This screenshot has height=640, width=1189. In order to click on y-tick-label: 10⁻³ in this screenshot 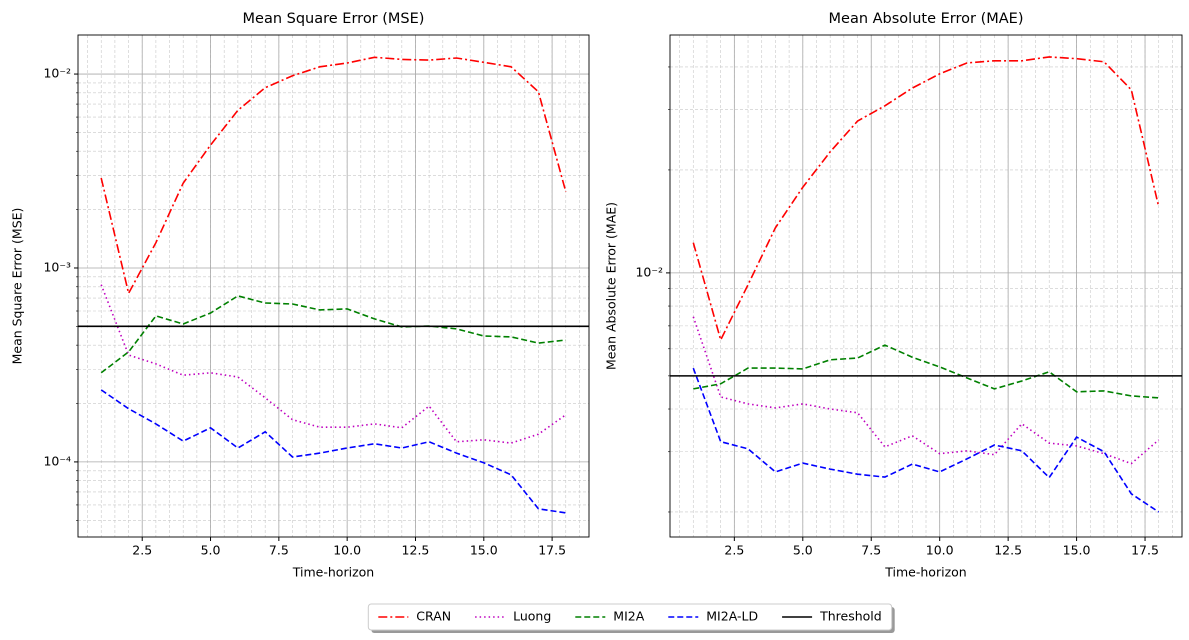, I will do `click(57, 266)`.